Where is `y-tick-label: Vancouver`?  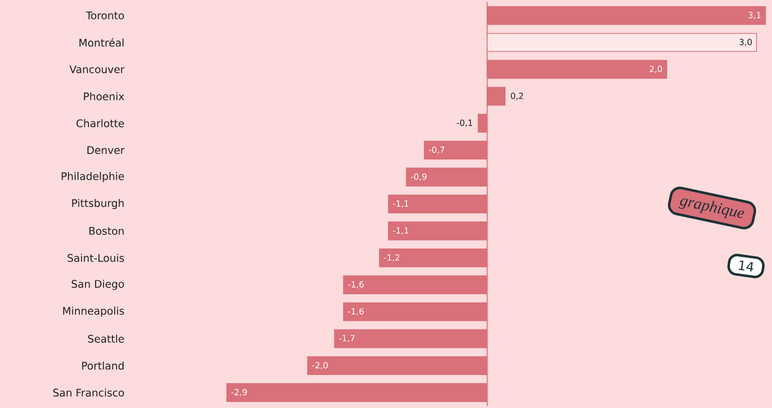 y-tick-label: Vancouver is located at coordinates (96, 69).